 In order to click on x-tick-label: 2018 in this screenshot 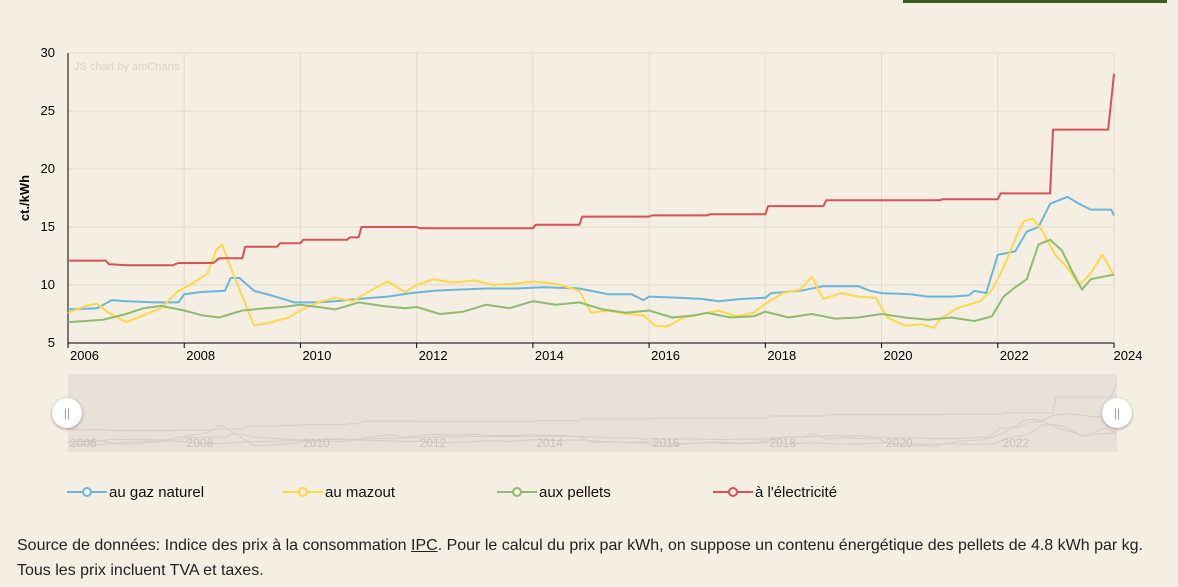, I will do `click(781, 355)`.